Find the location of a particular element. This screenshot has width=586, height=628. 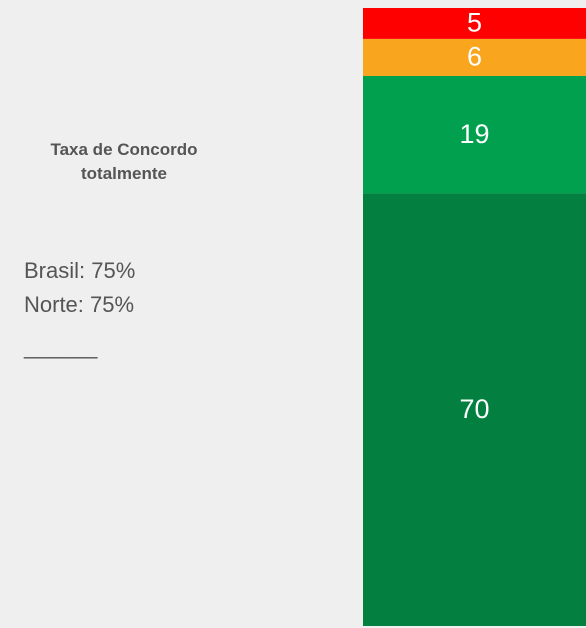

value-label: 6 is located at coordinates (474, 57).